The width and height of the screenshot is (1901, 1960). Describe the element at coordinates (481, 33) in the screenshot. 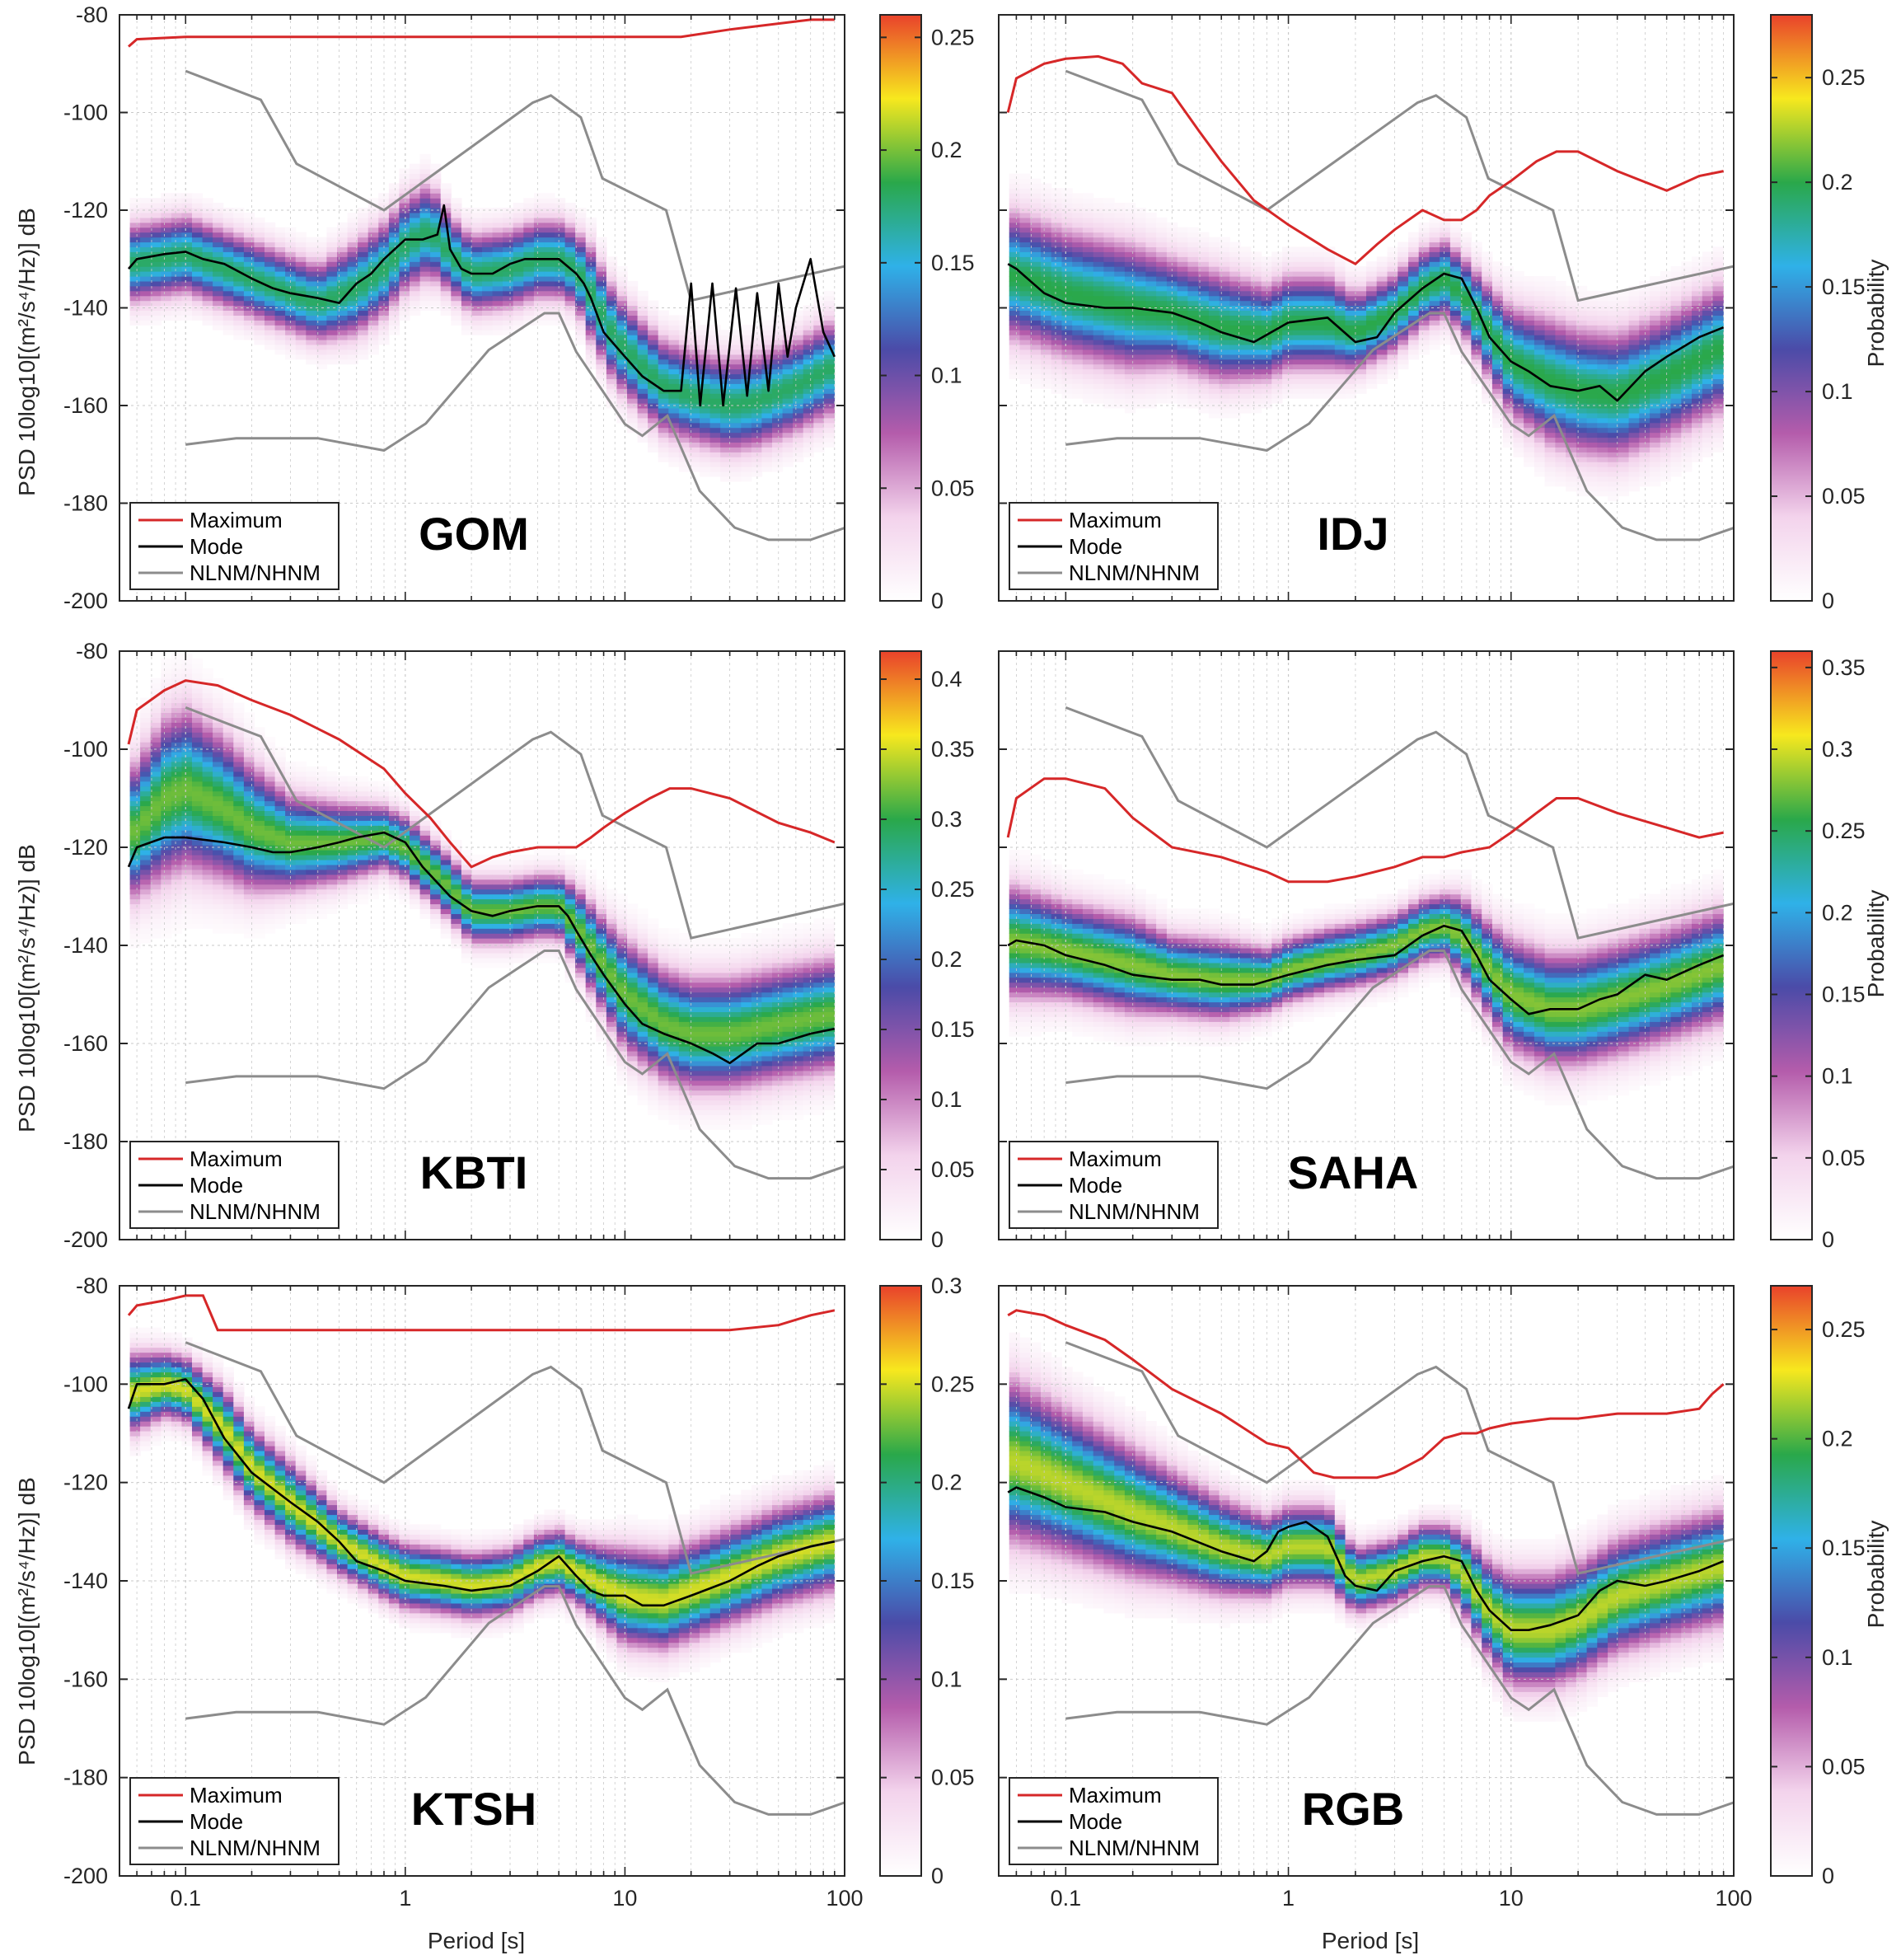

I see `maximum-line` at that location.